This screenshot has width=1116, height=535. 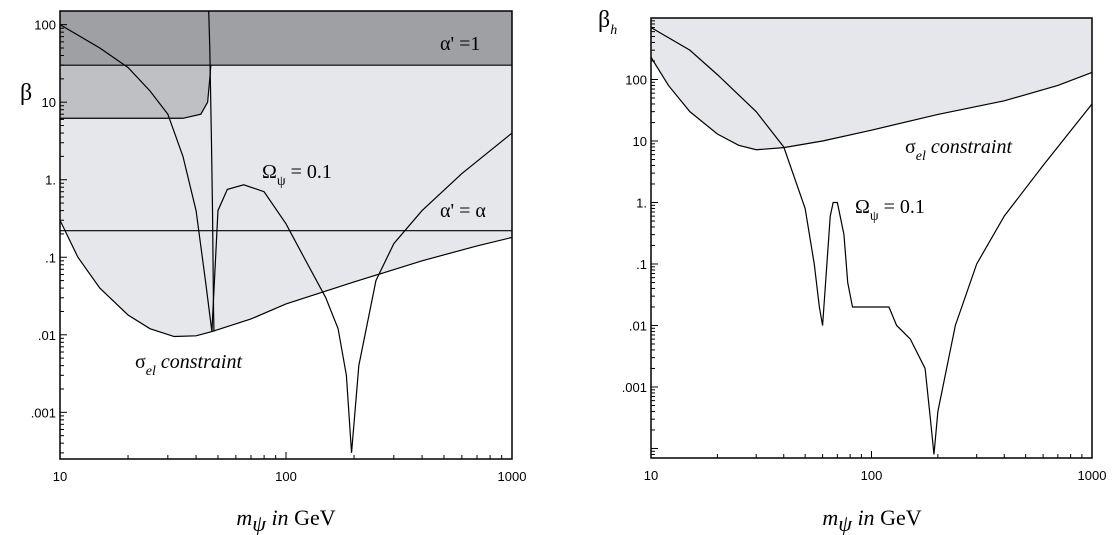 What do you see at coordinates (463, 211) in the screenshot?
I see `hline-label-1: α' = α` at bounding box center [463, 211].